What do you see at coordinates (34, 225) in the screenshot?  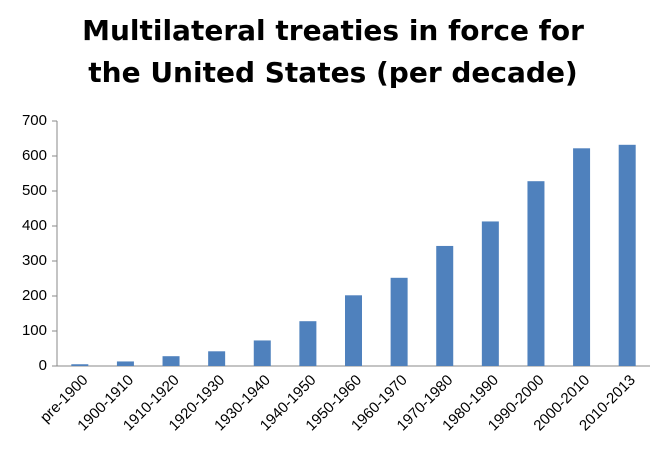 I see `y-tick-label: 400` at bounding box center [34, 225].